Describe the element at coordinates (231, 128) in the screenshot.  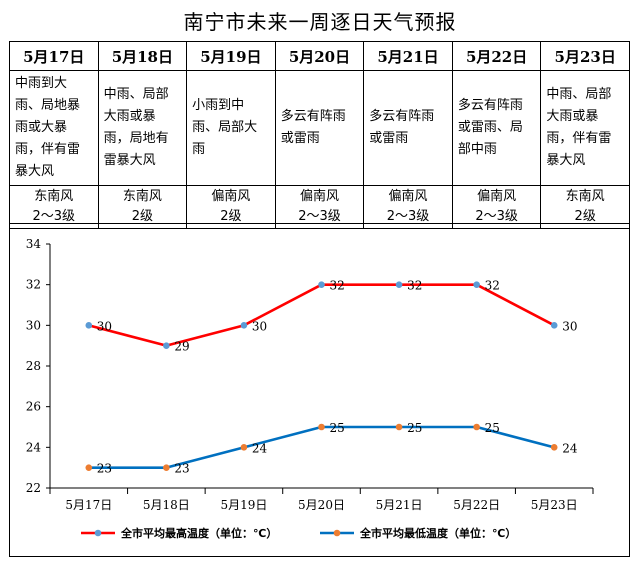
I see `weather-cell: 小雨到中雨、局部大雨` at that location.